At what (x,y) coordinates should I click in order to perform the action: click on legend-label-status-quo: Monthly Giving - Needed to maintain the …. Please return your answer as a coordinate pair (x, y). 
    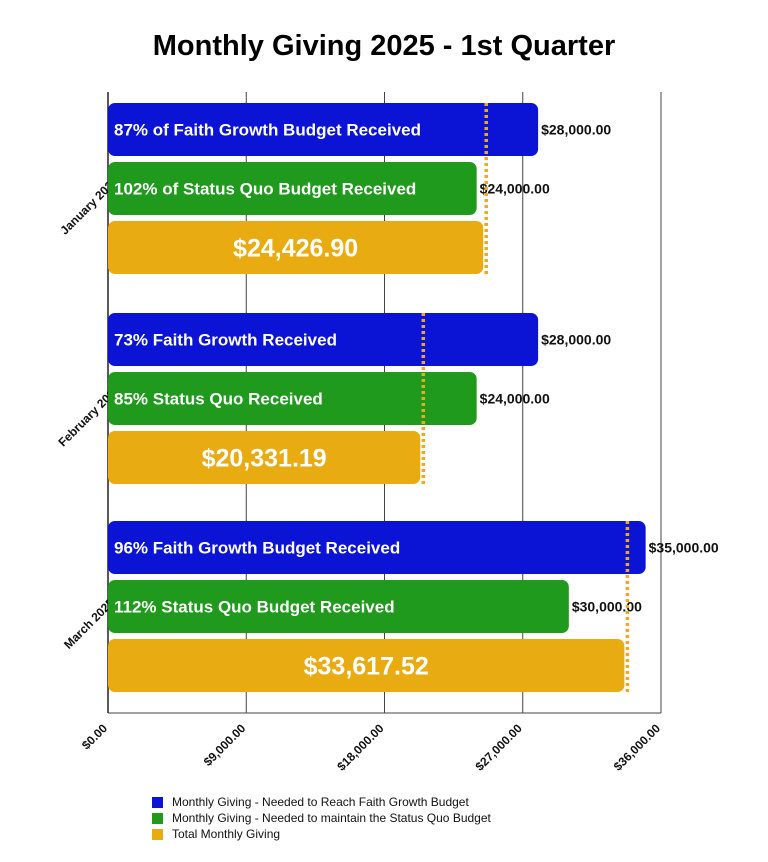
    Looking at the image, I should click on (331, 818).